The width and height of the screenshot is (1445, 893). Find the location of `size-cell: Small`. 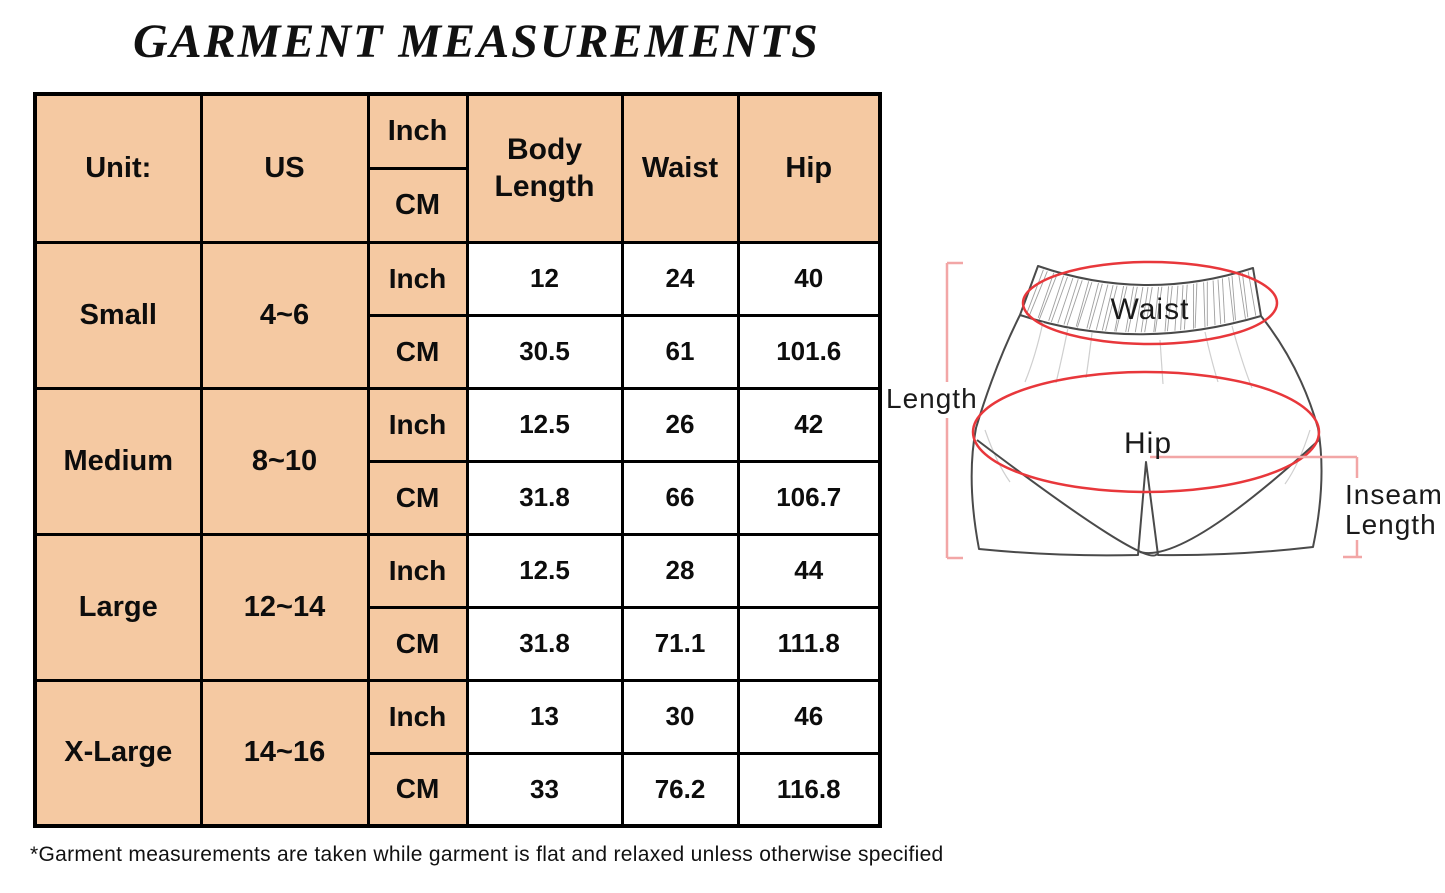

size-cell: Small is located at coordinates (118, 315).